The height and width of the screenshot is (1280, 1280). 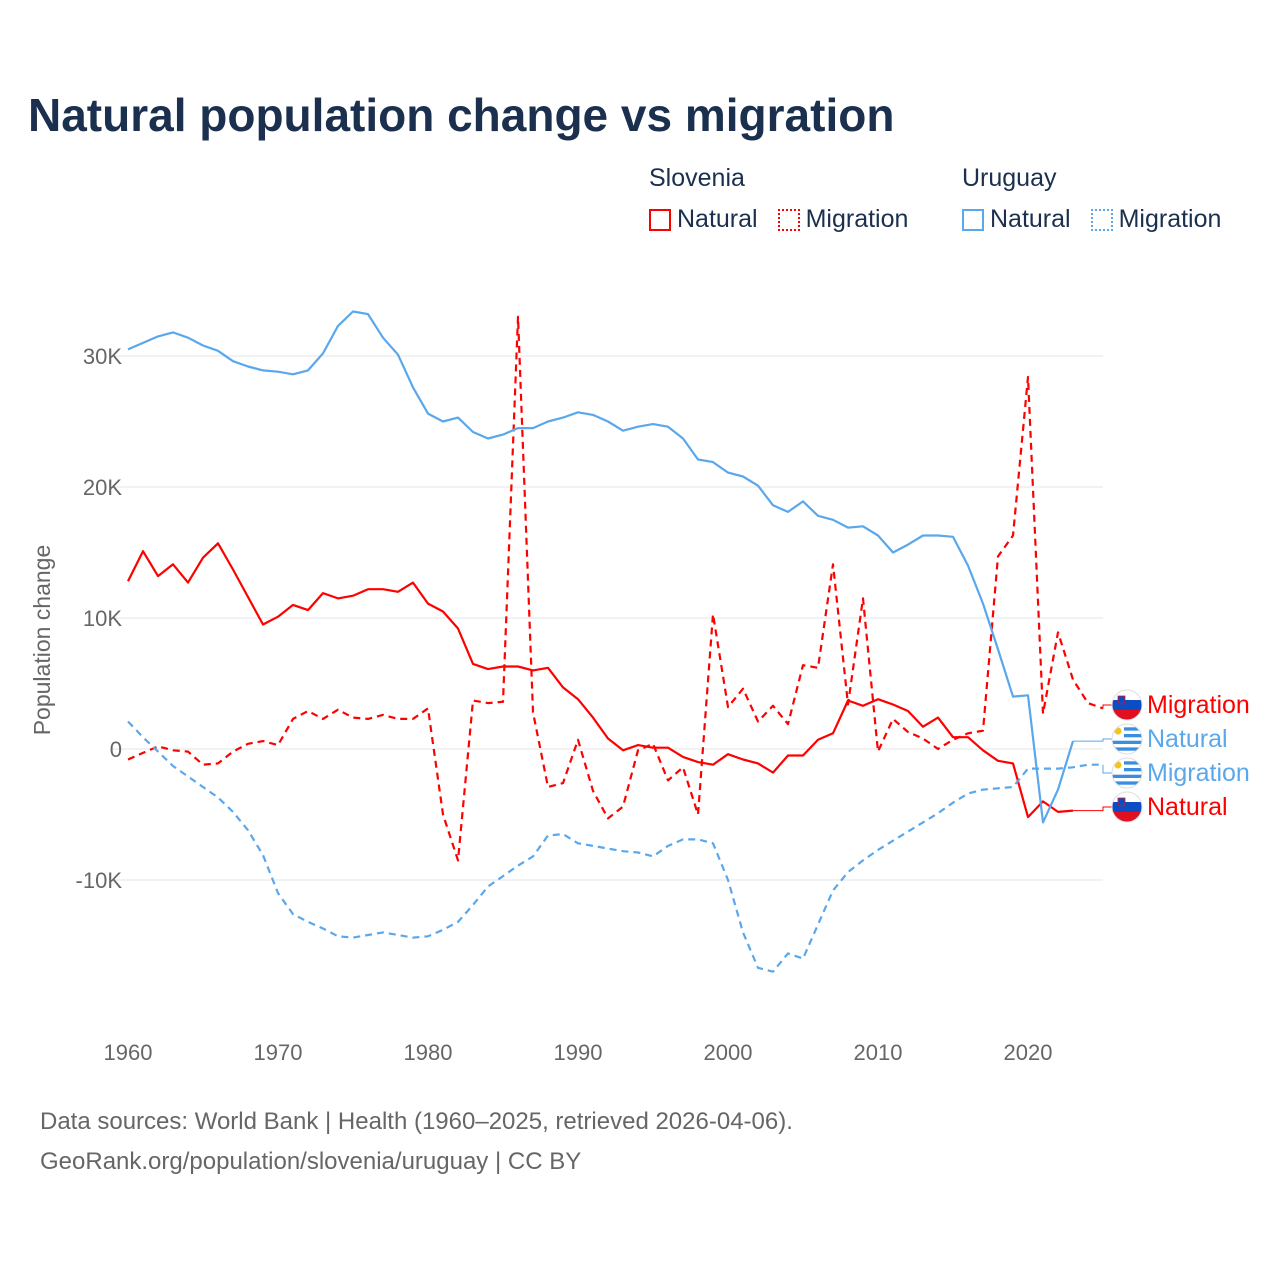 I want to click on x-tick-label: 1980, so click(x=428, y=1052).